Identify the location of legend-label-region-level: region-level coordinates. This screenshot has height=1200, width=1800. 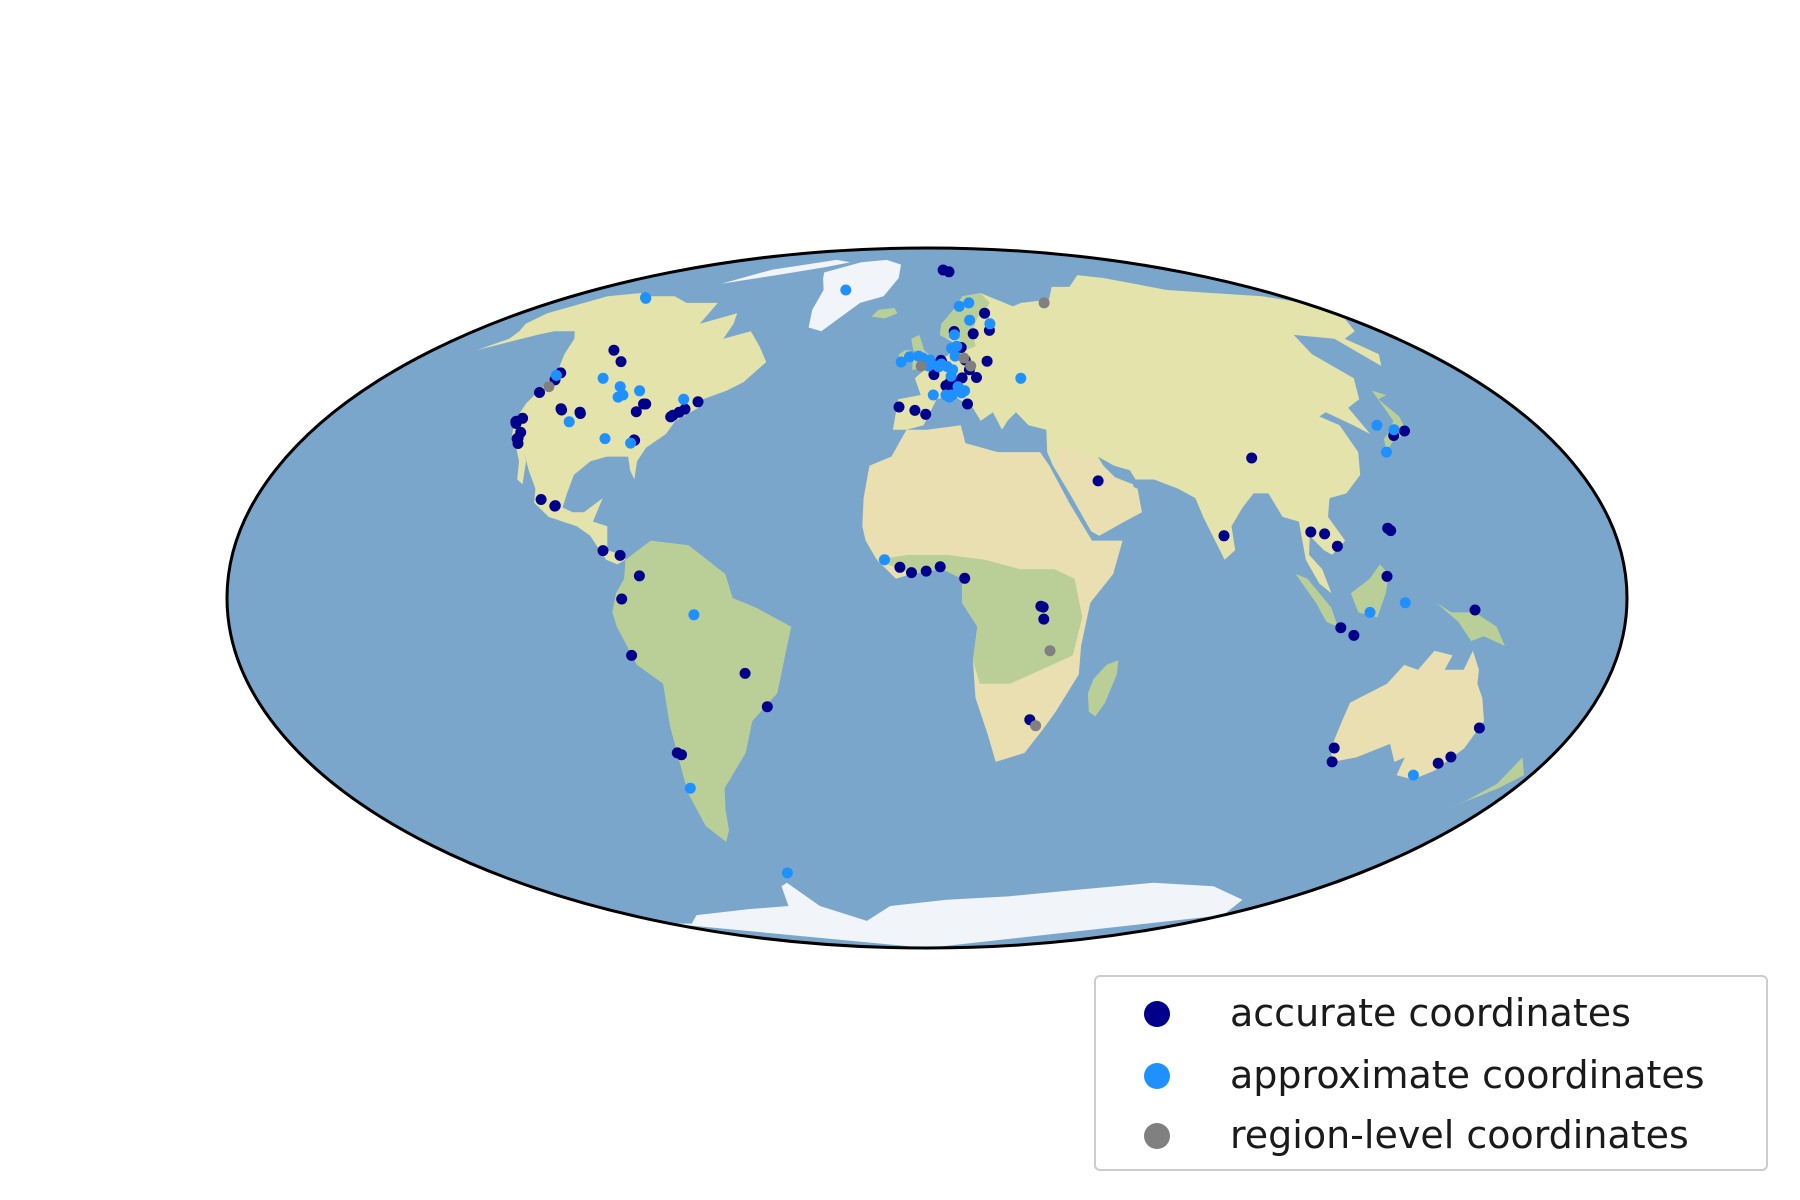
(1459, 1135).